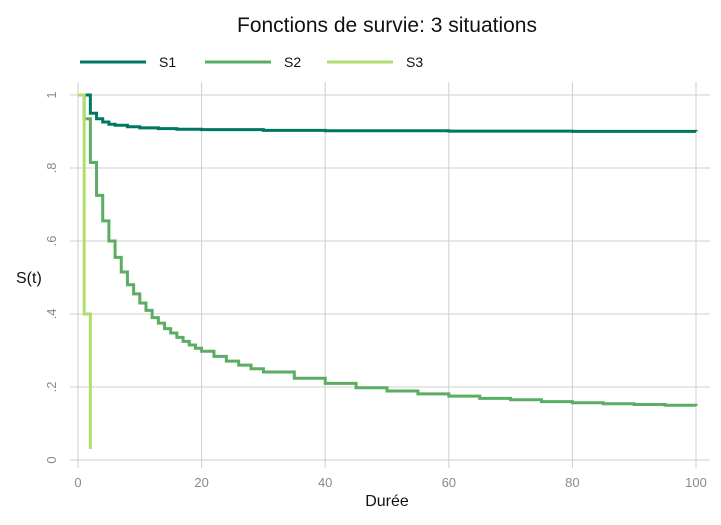 The height and width of the screenshot is (525, 721). Describe the element at coordinates (167, 62) in the screenshot. I see `legend-label-s1: S1` at that location.